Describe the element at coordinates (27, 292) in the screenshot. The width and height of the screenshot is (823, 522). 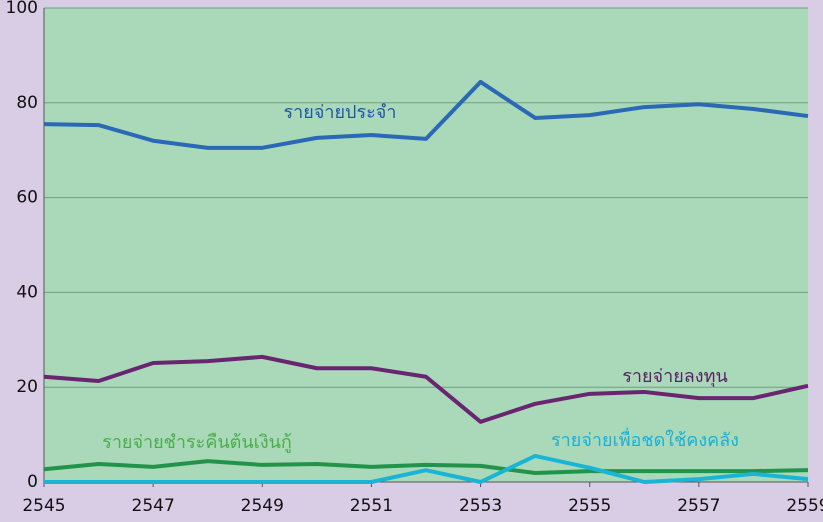
I see `y-tick-label: 40` at that location.